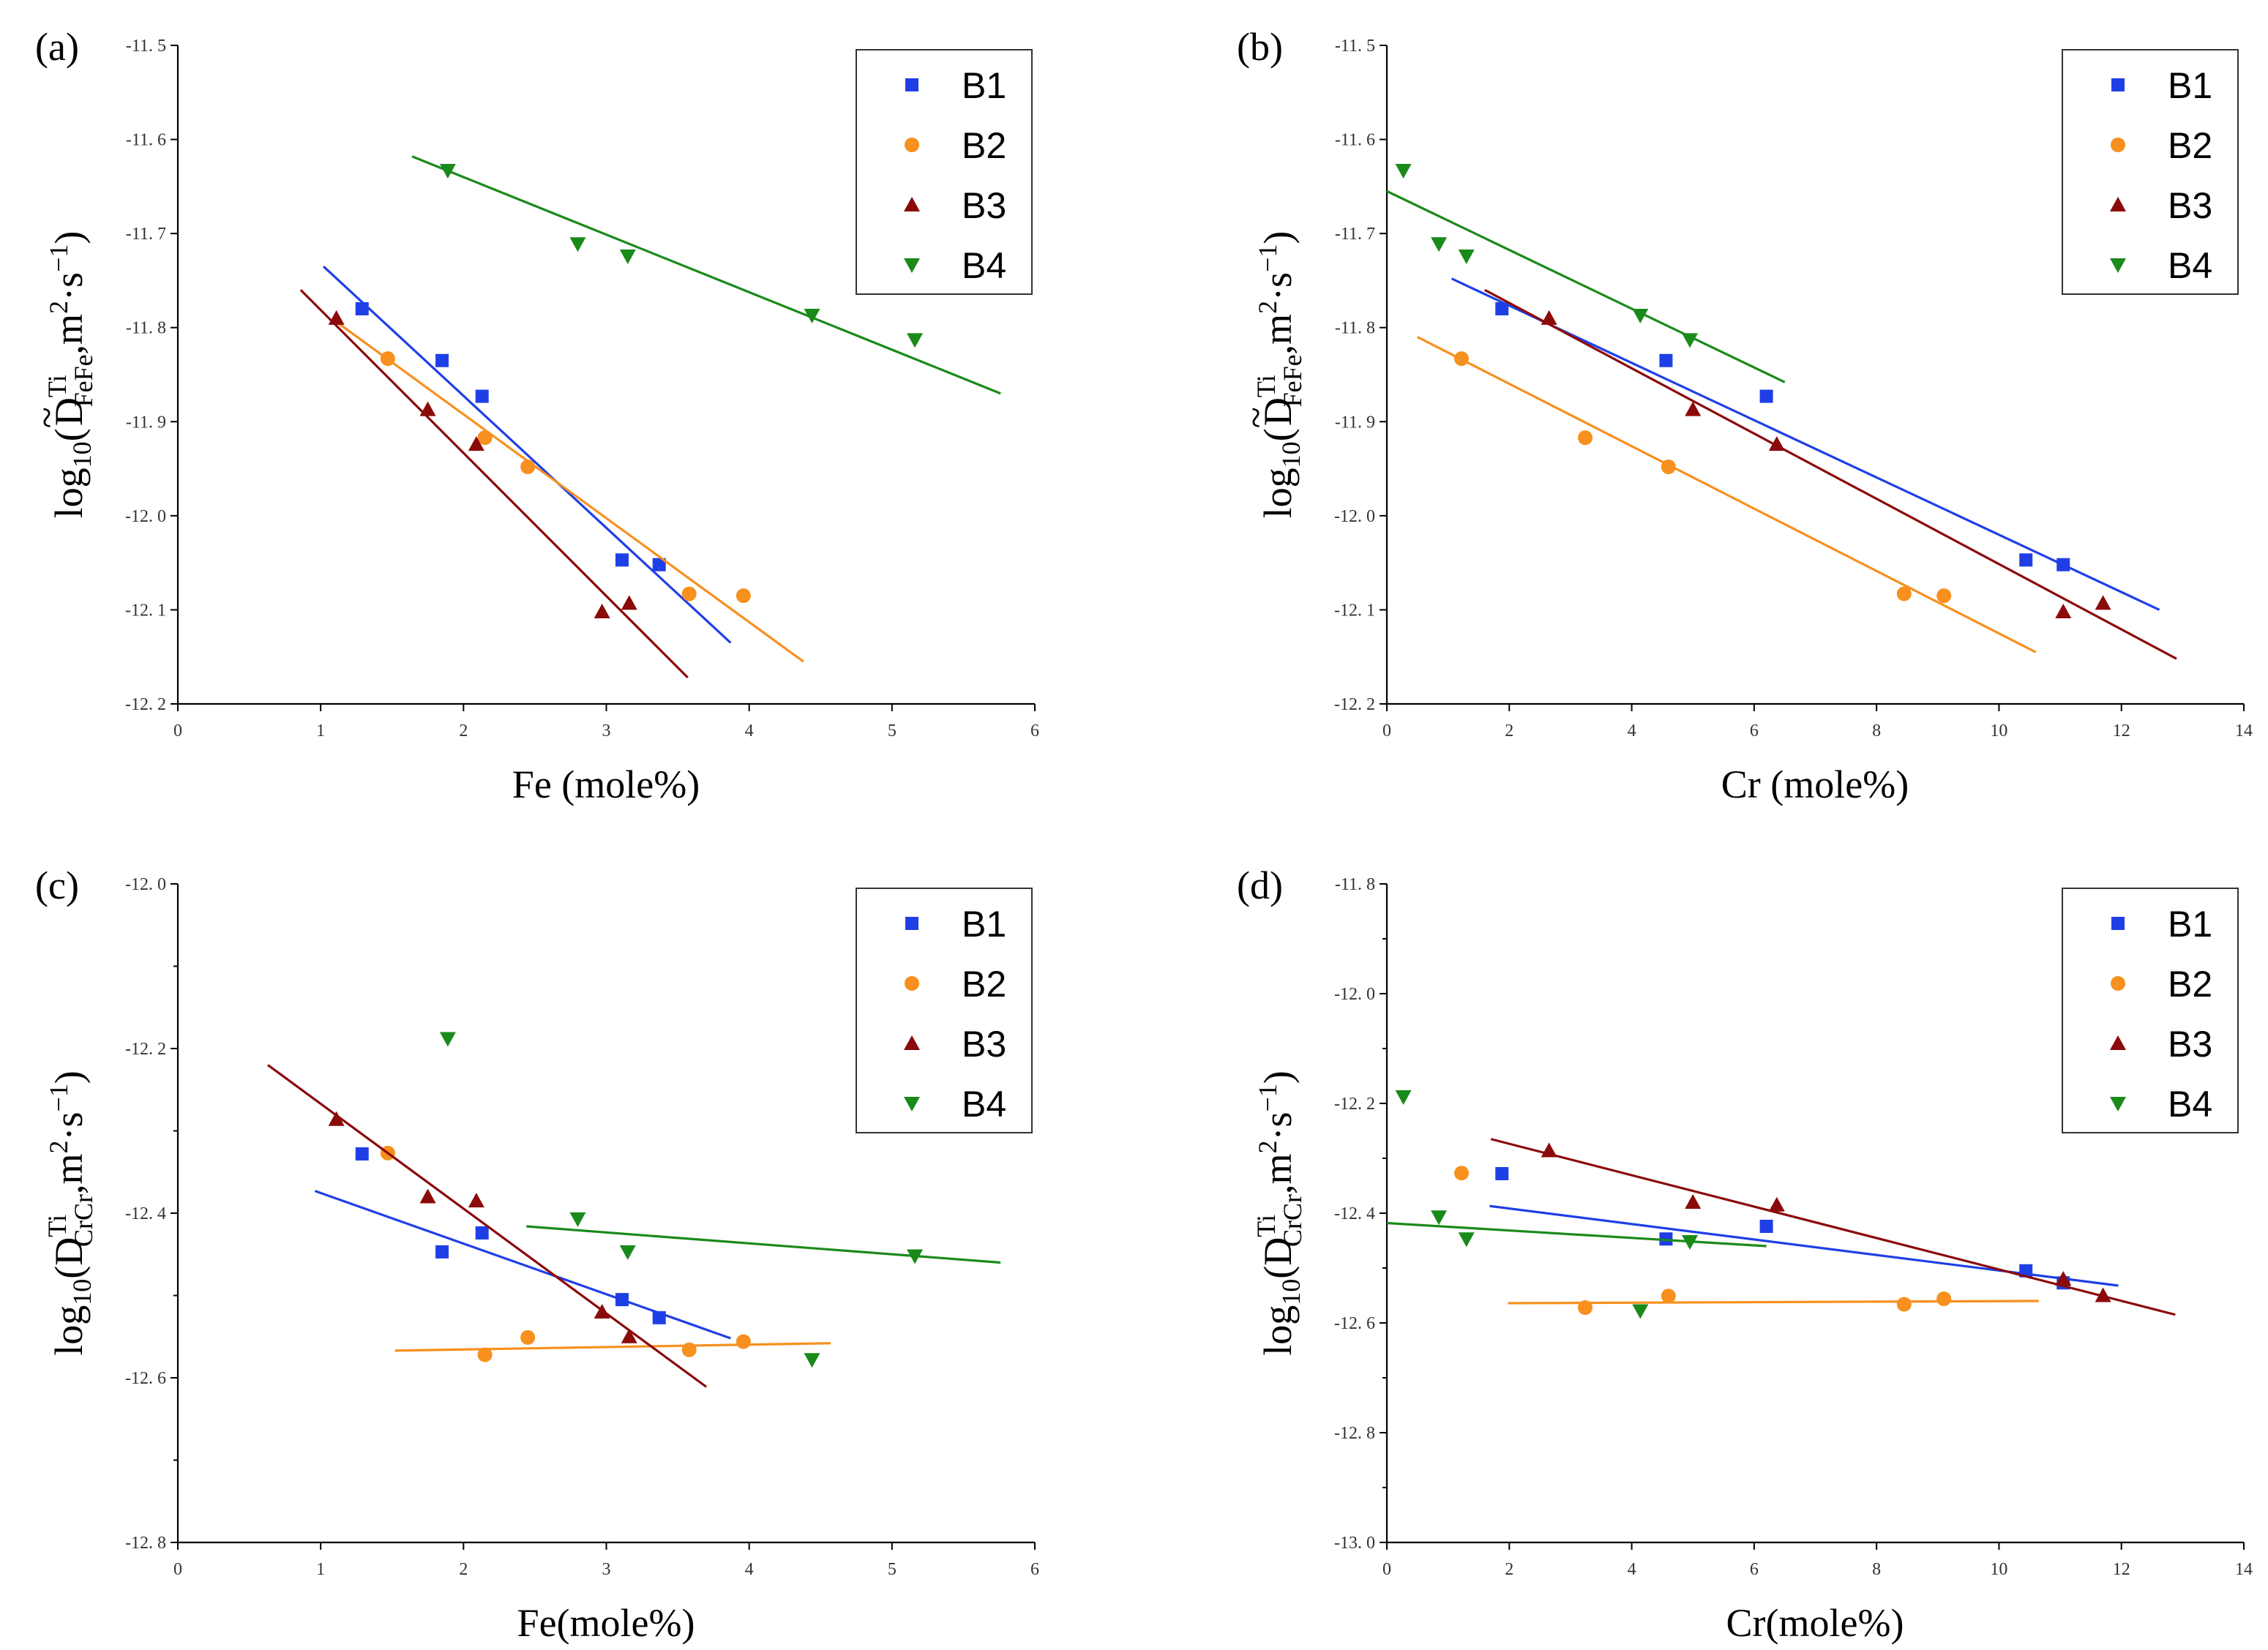 The height and width of the screenshot is (1650, 2268). I want to click on y-tick-label: -11. 8, so click(1355, 884).